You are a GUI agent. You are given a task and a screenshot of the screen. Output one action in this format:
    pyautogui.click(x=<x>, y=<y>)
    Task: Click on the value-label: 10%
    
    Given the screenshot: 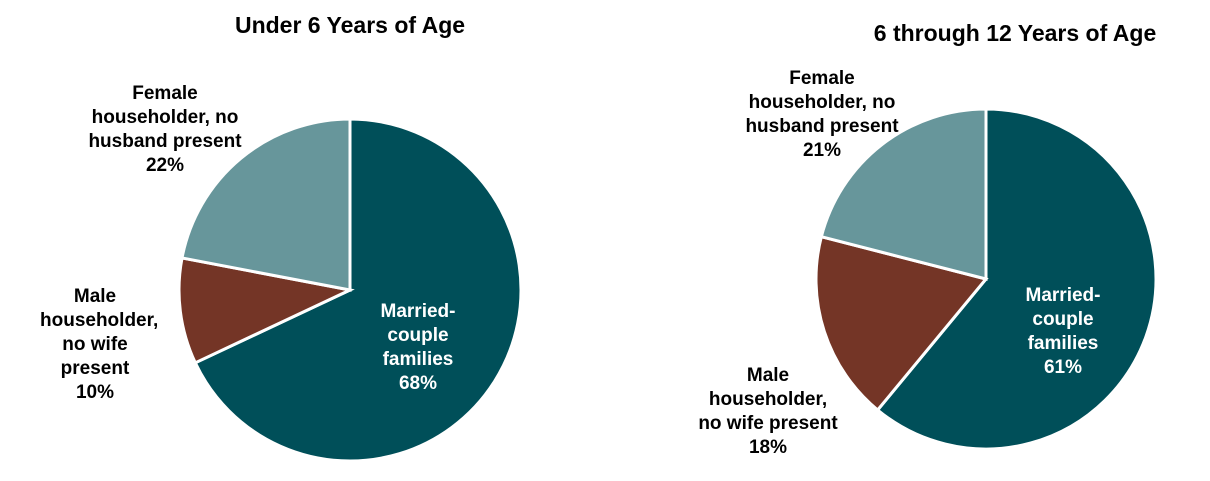 What is the action you would take?
    pyautogui.click(x=95, y=392)
    